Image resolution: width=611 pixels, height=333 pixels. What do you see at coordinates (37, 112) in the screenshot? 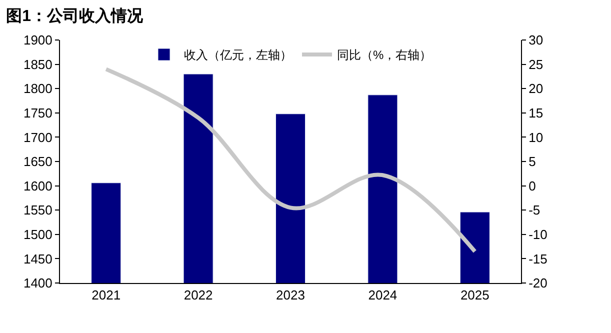
I see `y-tick-label: 1750` at bounding box center [37, 112].